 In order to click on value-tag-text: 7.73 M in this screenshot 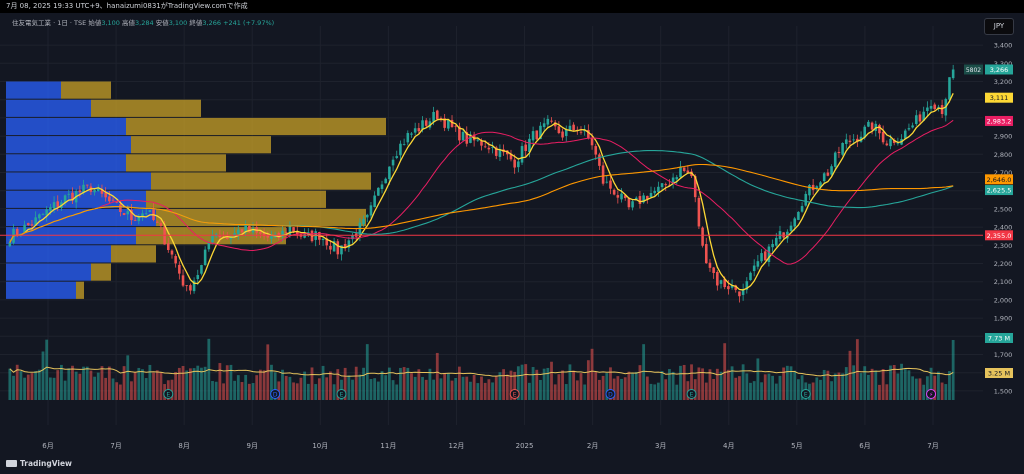, I will do `click(999, 339)`.